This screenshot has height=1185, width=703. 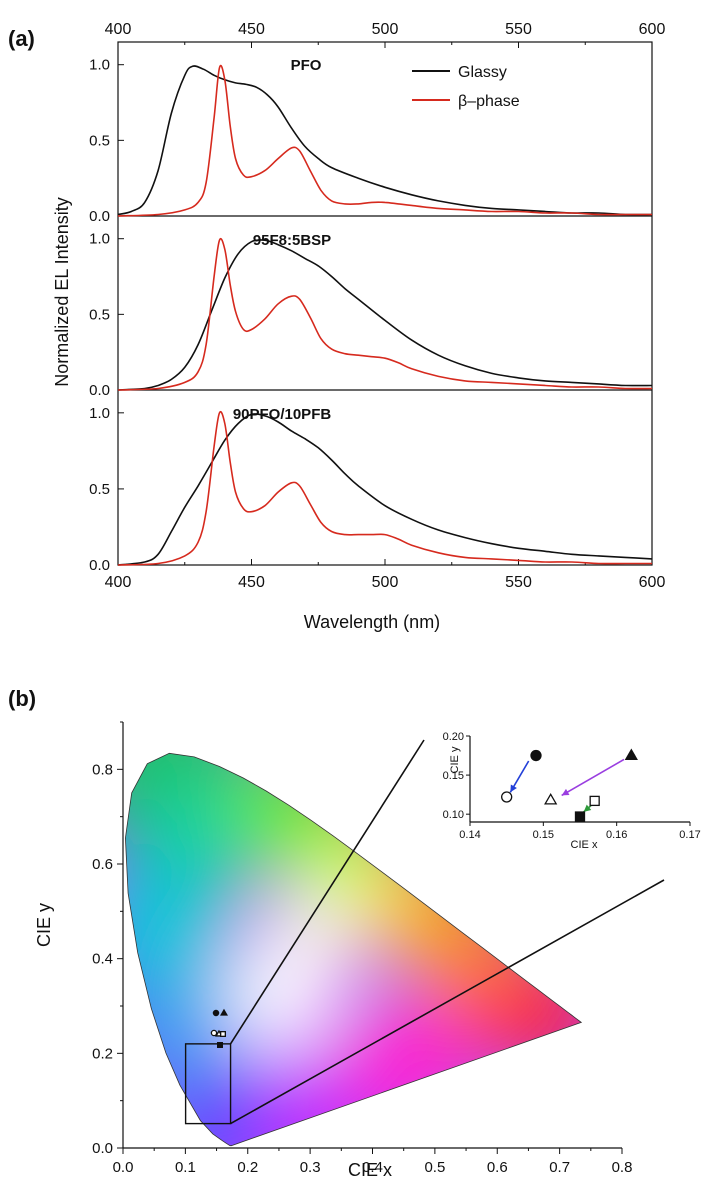 I want to click on legend-label-glassy: Glassy, so click(x=482, y=72).